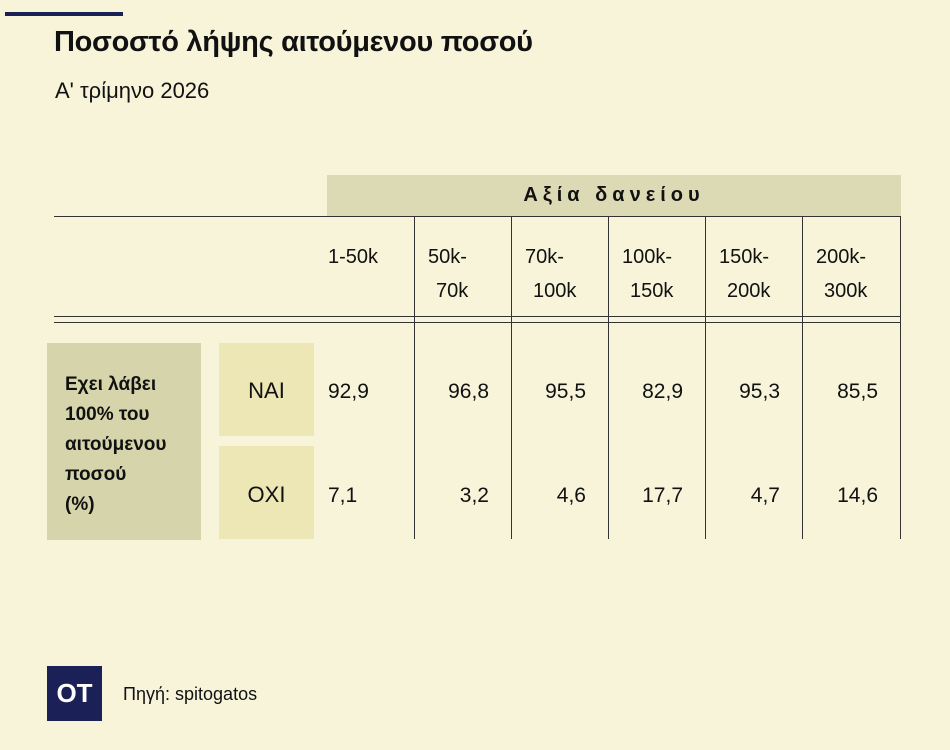 This screenshot has height=750, width=950. What do you see at coordinates (343, 495) in the screenshot?
I see `table-cell: 7,1` at bounding box center [343, 495].